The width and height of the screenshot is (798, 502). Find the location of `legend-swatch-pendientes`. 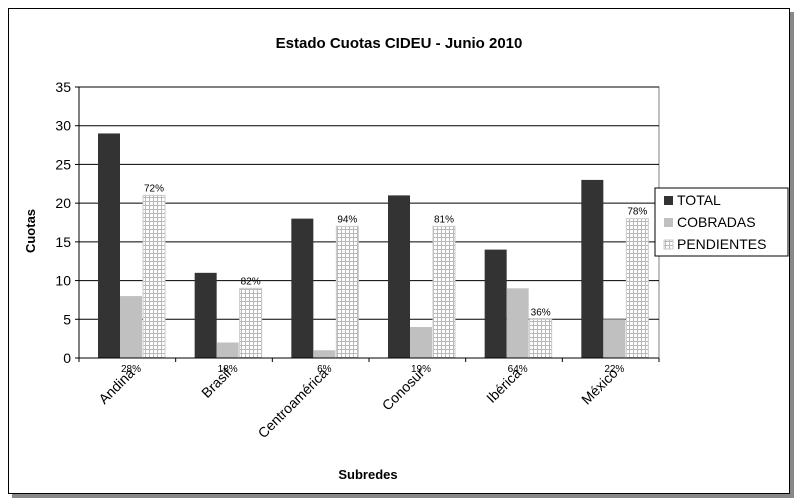

legend-swatch-pendientes is located at coordinates (668, 244).